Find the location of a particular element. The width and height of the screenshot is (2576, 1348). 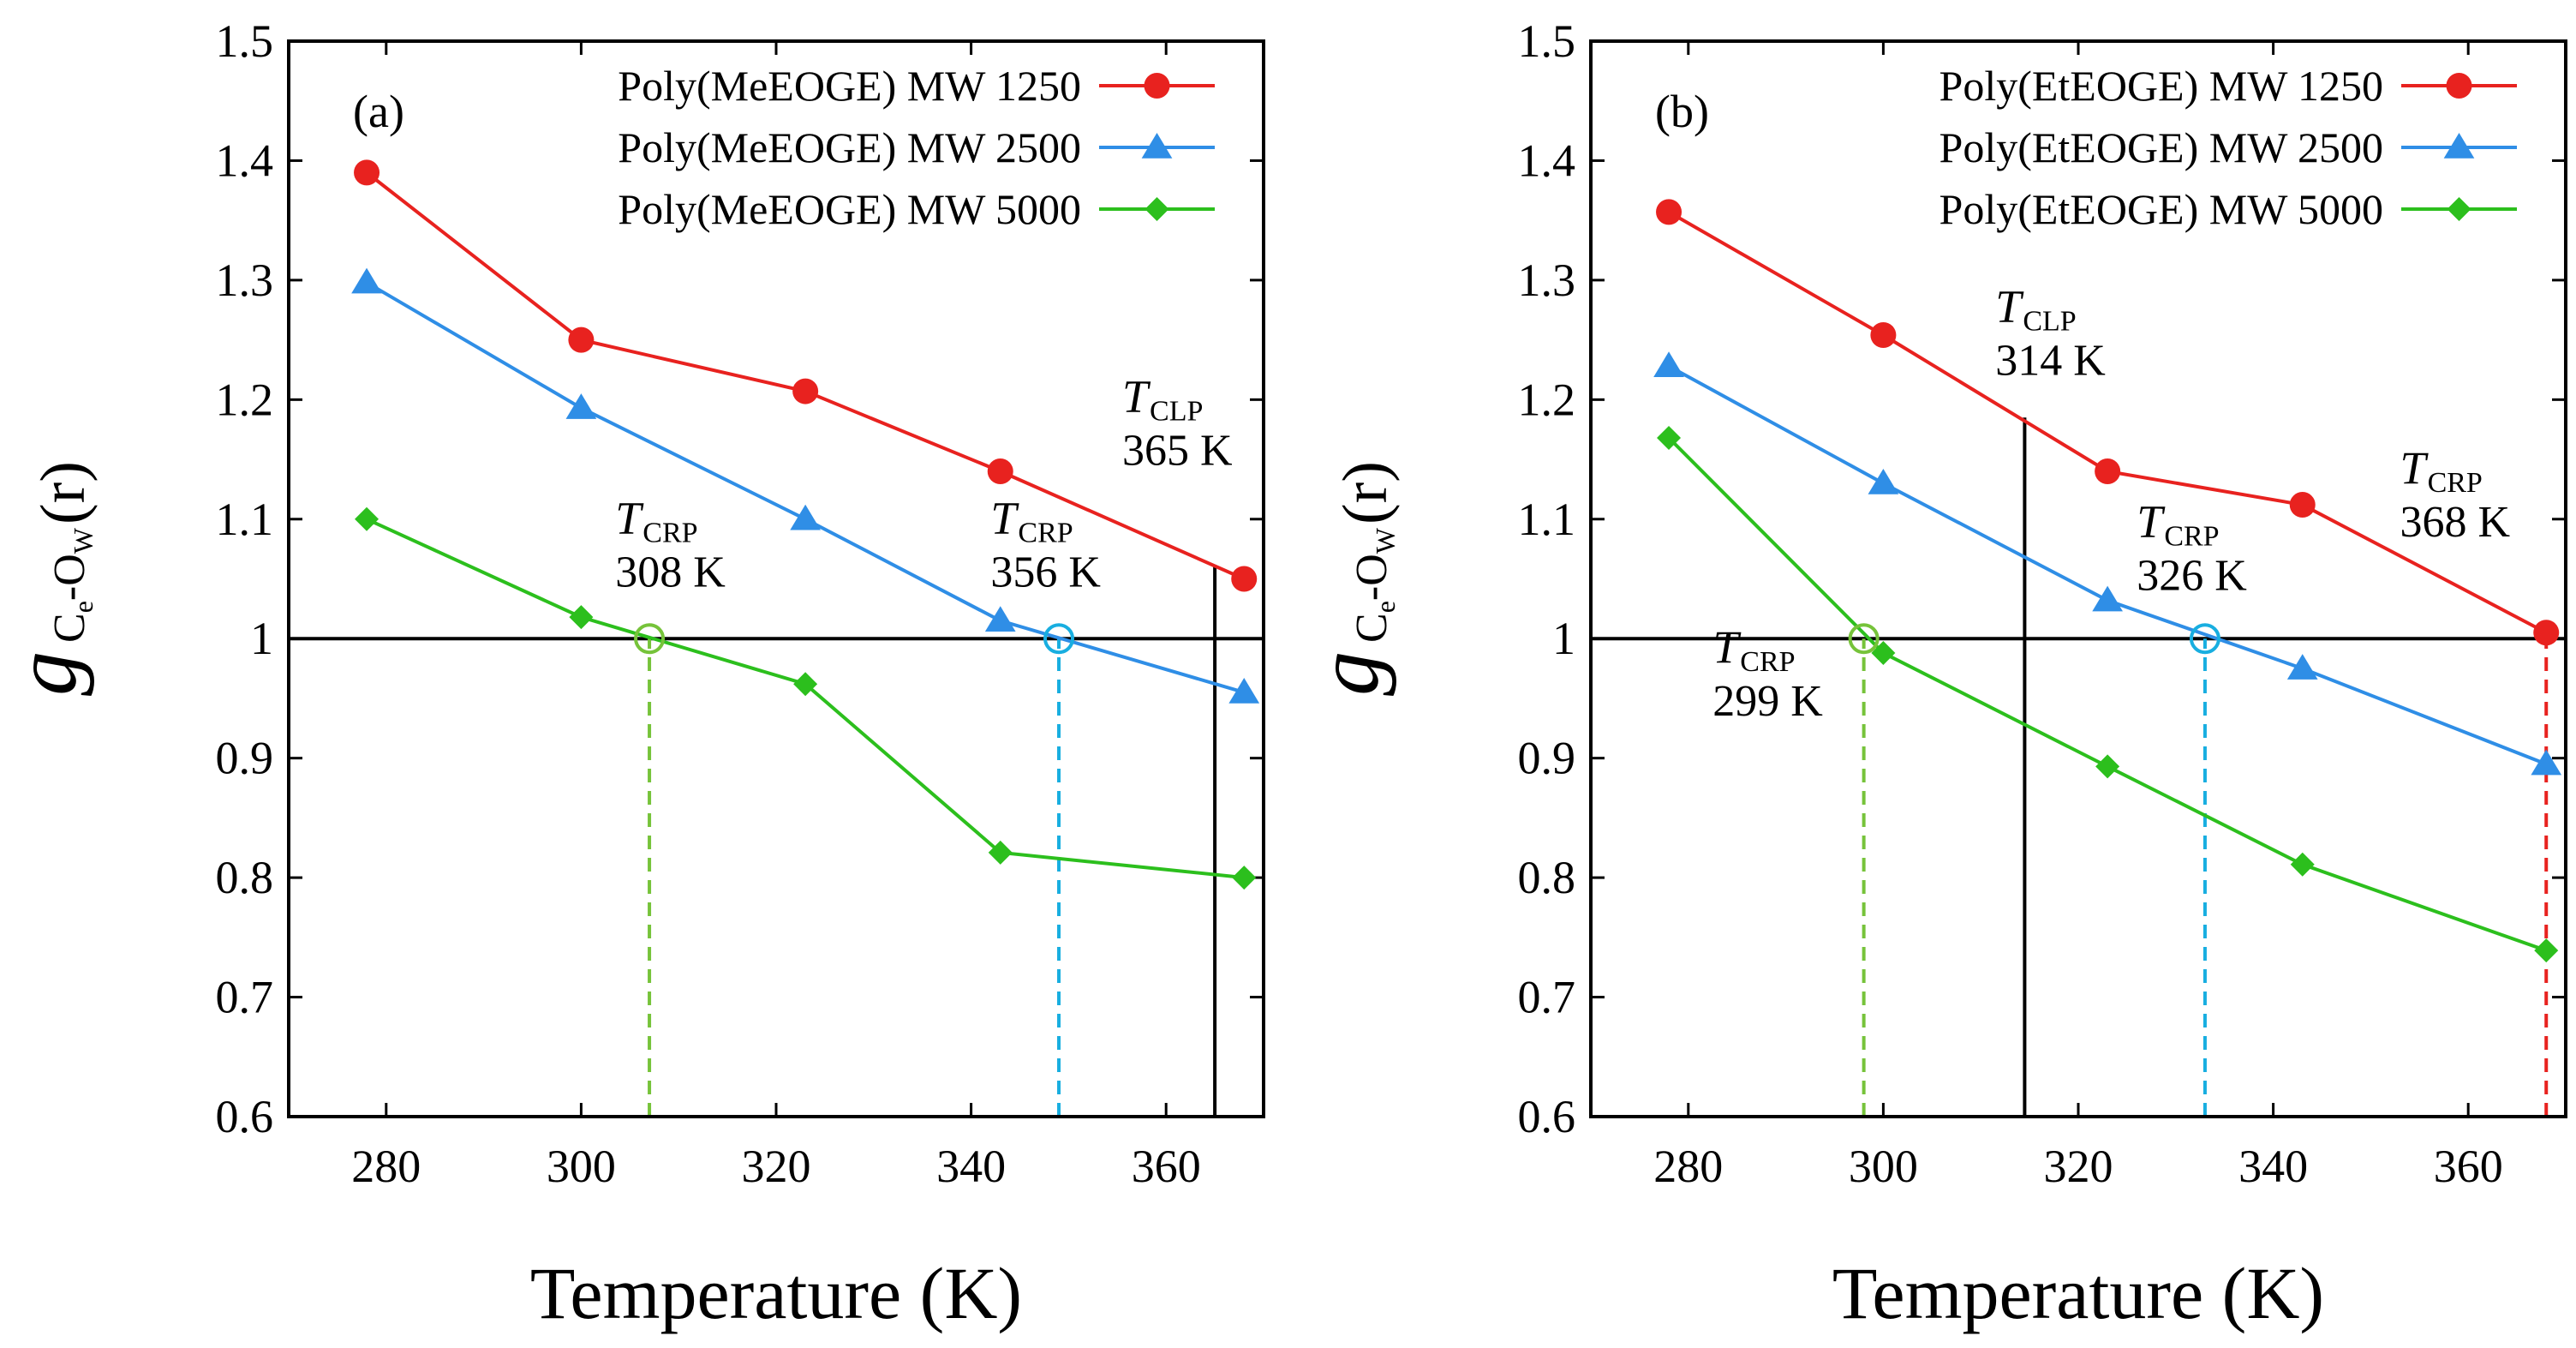

annotation-value: 314 K is located at coordinates (2050, 361).